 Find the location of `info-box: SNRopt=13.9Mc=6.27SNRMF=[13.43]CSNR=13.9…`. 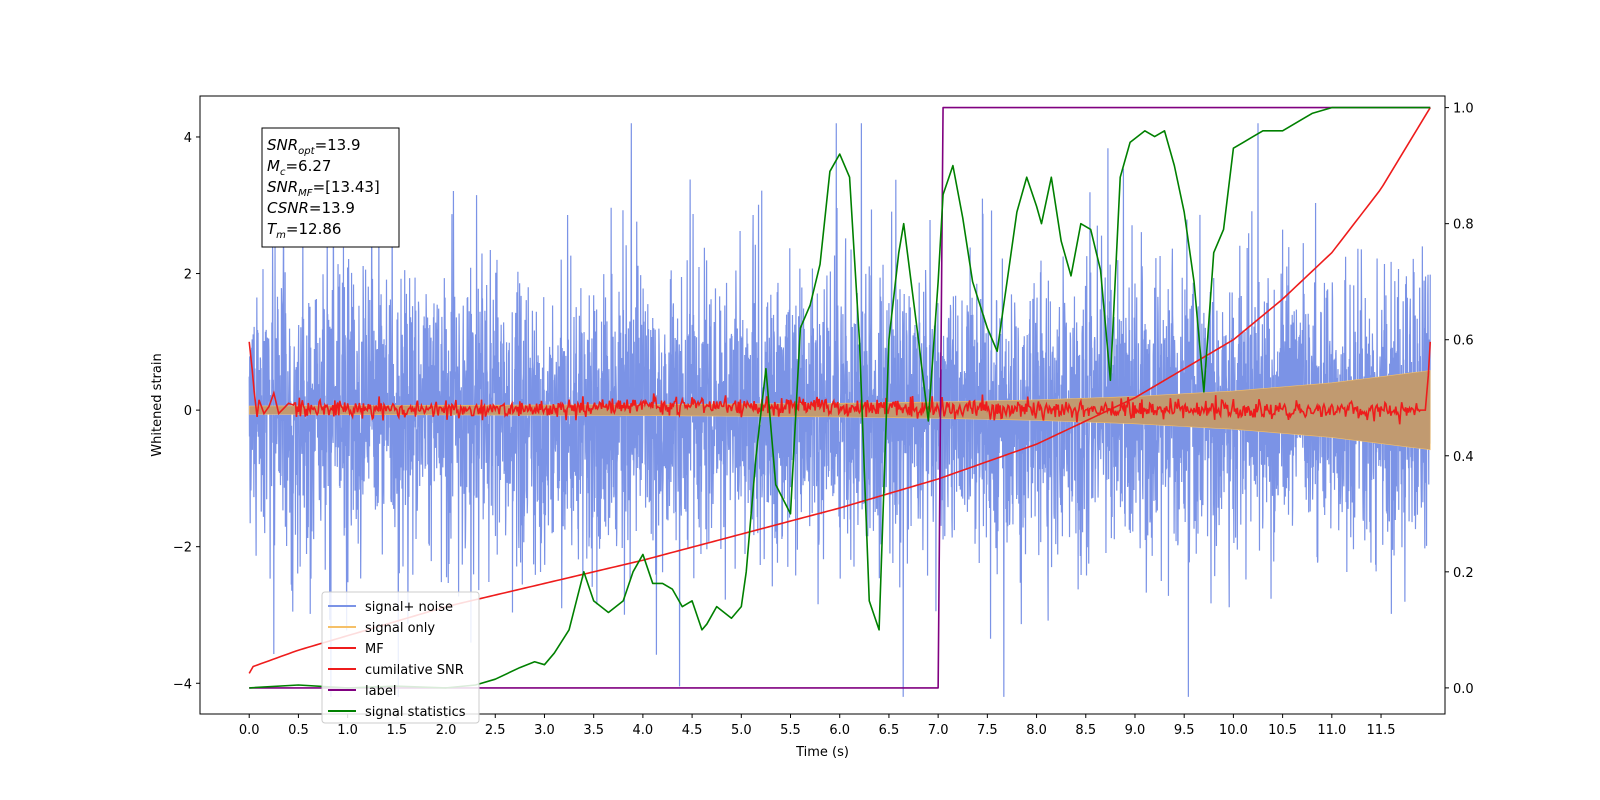

info-box: SNRopt=13.9Mc=6.27SNRMF=[13.43]CSNR=13.9… is located at coordinates (330, 187).